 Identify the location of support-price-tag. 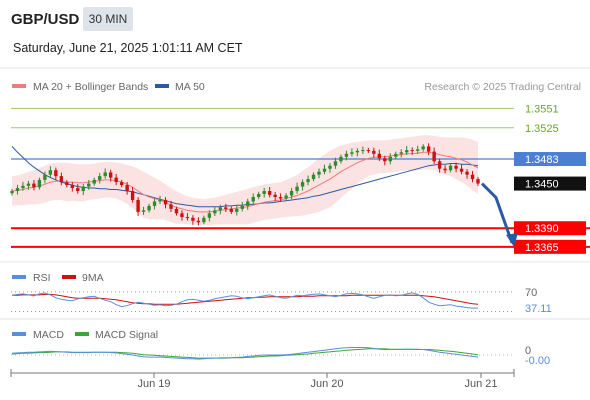
(550, 246).